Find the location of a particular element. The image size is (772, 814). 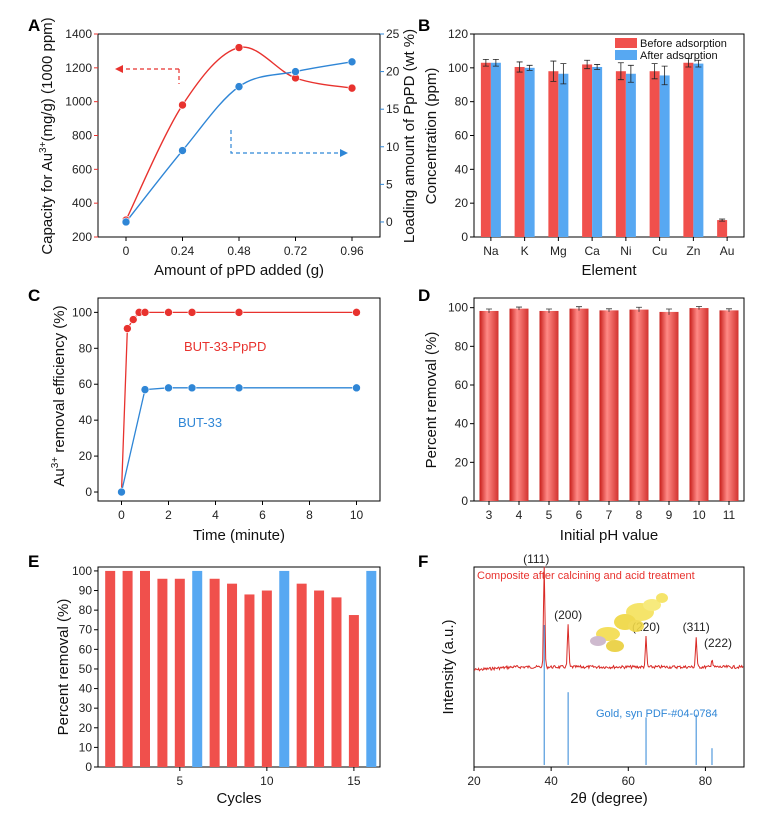

y-tick-label: 10 is located at coordinates (86, 747).